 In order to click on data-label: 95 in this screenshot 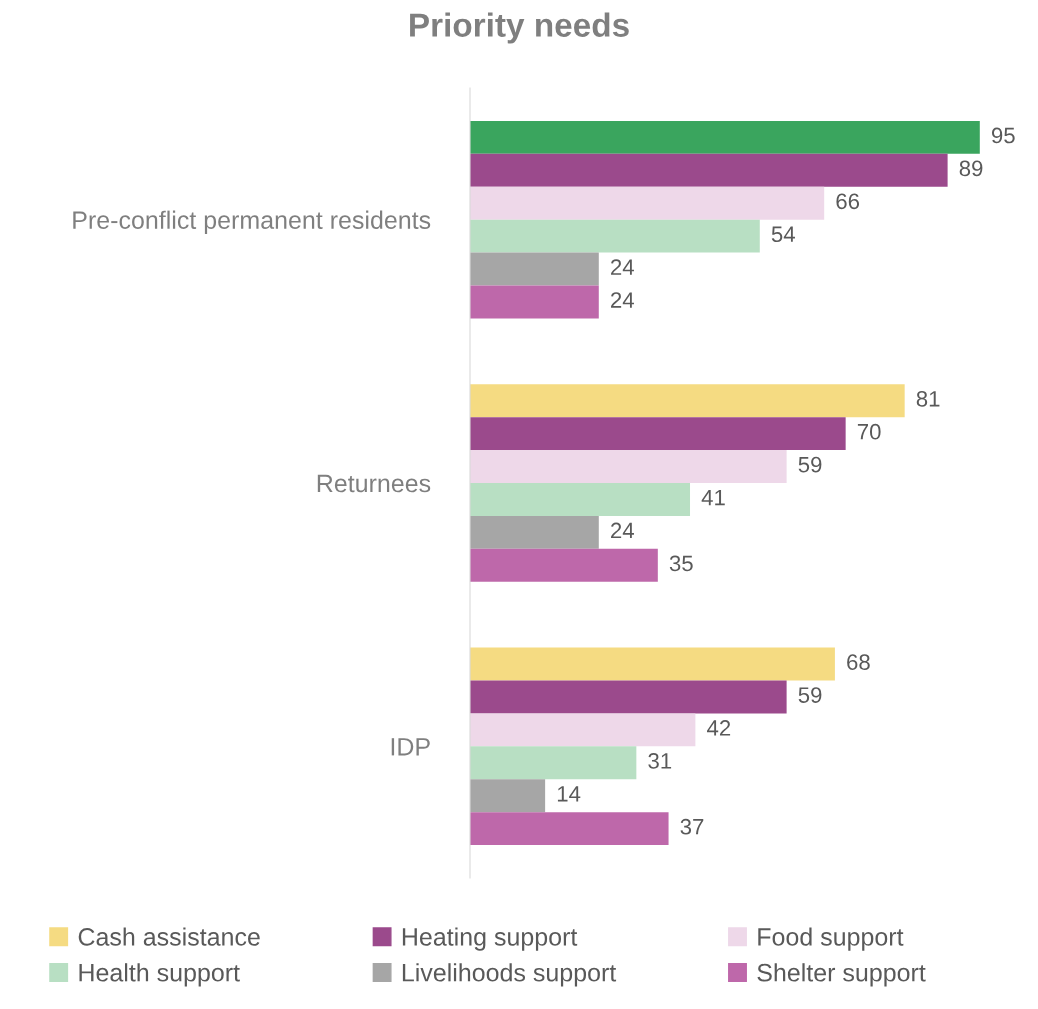, I will do `click(1003, 135)`.